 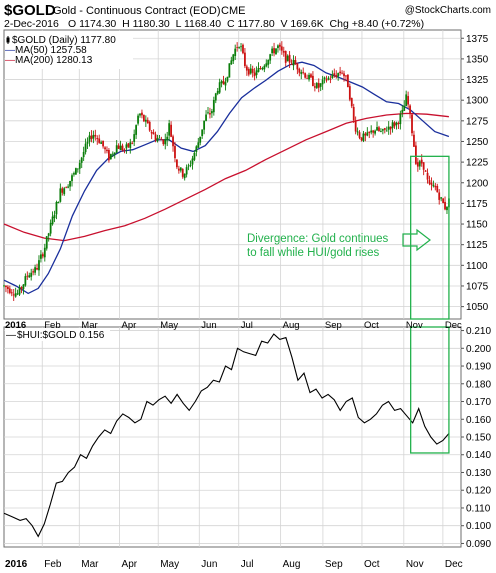 What do you see at coordinates (478, 473) in the screenshot?
I see `ratio-tick-label: 0.130` at bounding box center [478, 473].